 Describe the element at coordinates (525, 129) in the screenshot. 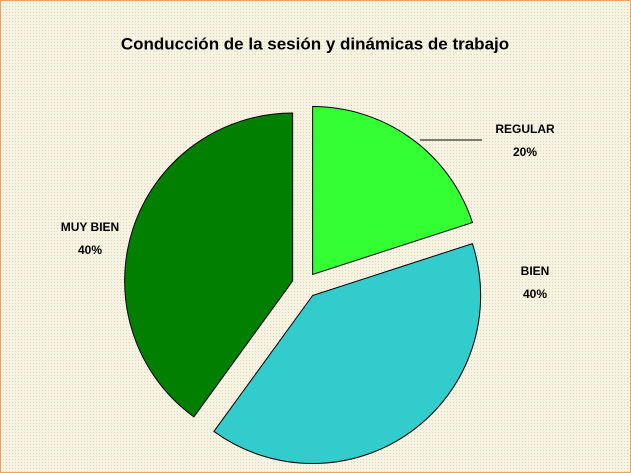

I see `slice-label: REGULAR` at that location.